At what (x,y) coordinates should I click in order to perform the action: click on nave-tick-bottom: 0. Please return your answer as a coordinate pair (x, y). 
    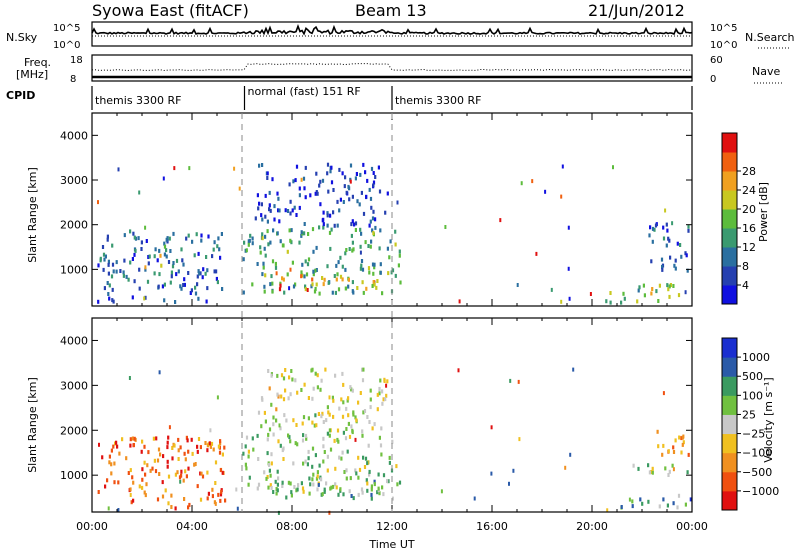
    Looking at the image, I should click on (713, 79).